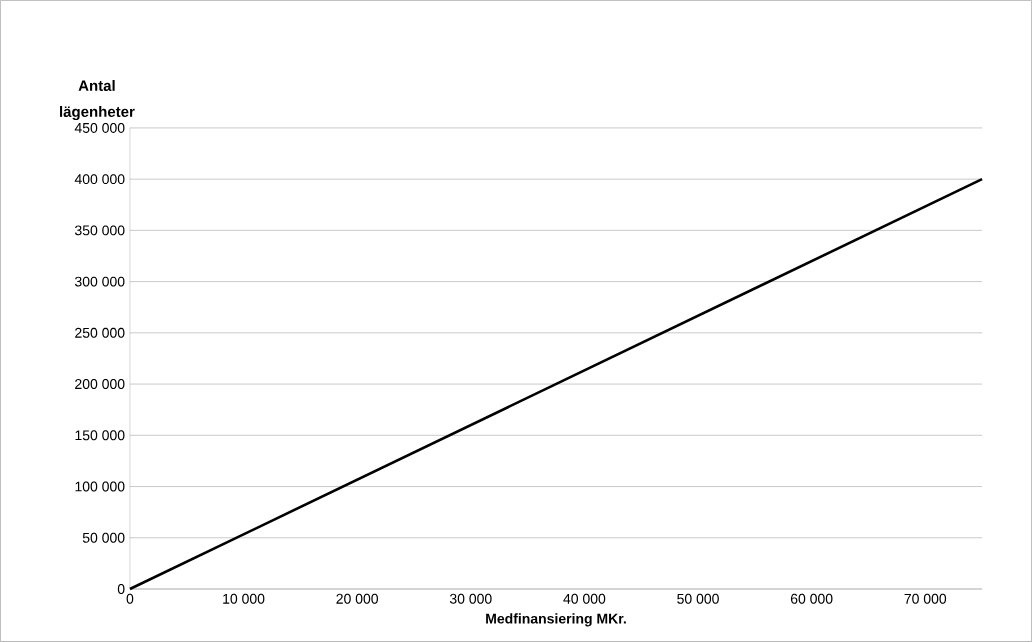  What do you see at coordinates (99, 127) in the screenshot?
I see `y-tick-label: 450 000` at bounding box center [99, 127].